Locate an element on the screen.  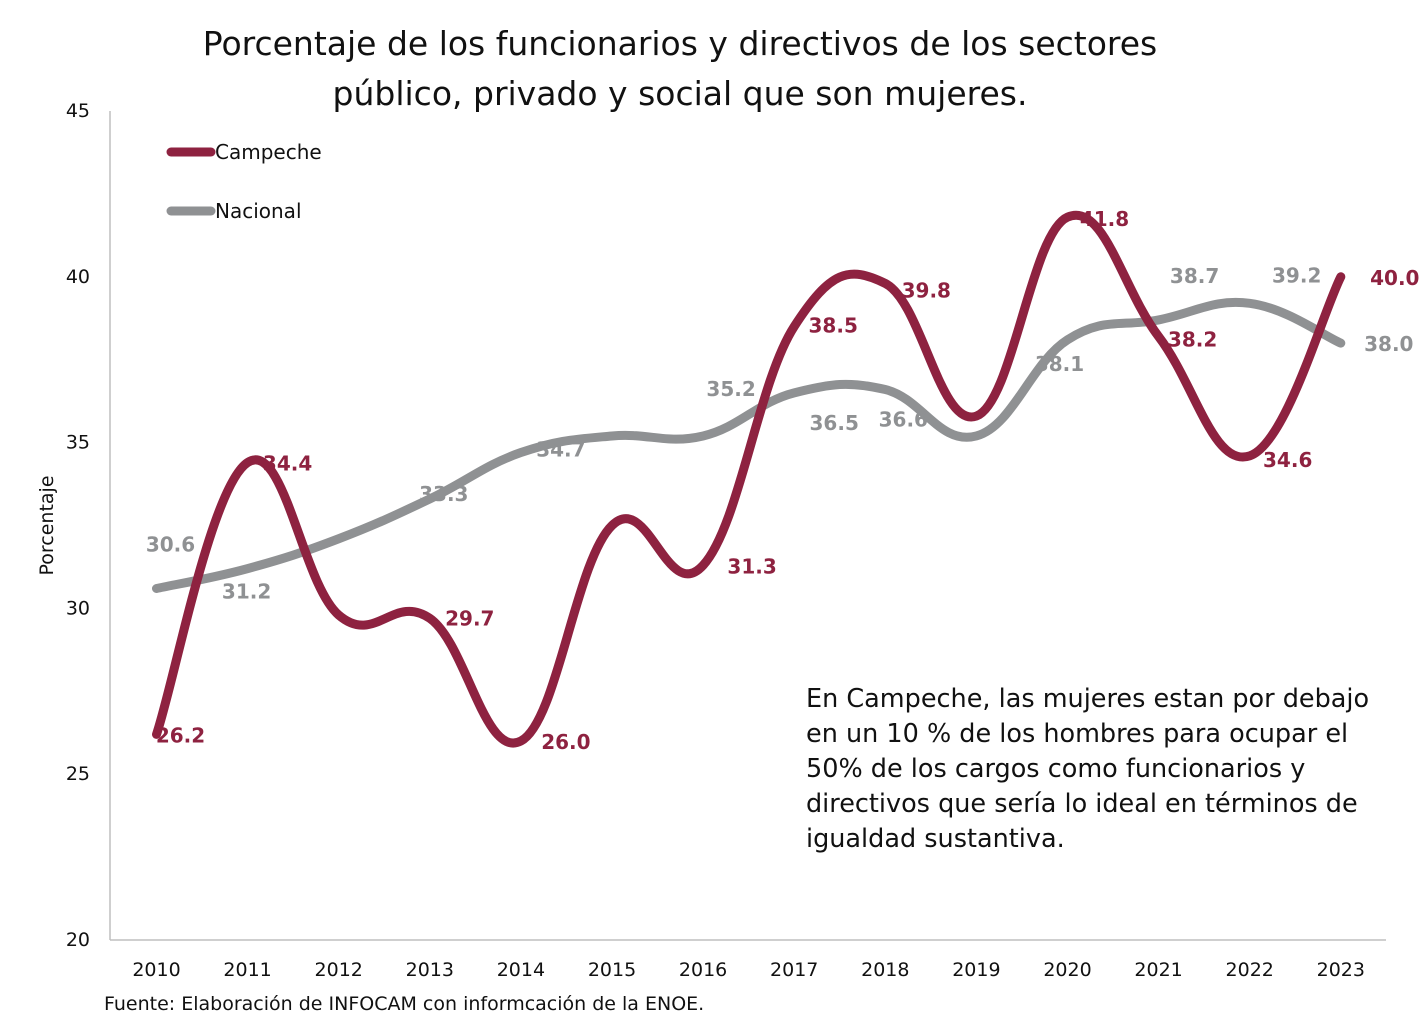
x-tick-label: 2022 is located at coordinates (1250, 970).